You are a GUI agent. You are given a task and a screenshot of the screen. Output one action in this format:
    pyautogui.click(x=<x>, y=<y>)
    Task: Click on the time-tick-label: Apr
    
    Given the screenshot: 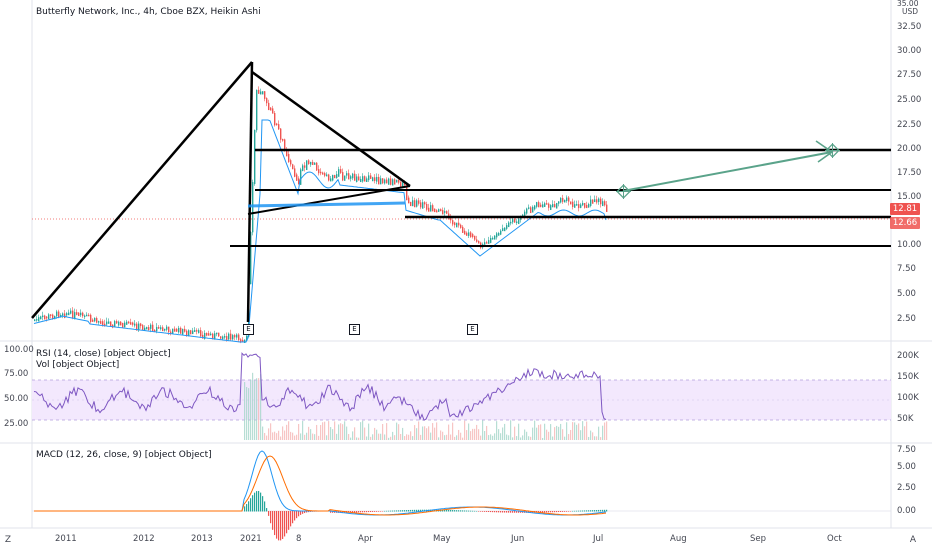 What is the action you would take?
    pyautogui.click(x=365, y=539)
    